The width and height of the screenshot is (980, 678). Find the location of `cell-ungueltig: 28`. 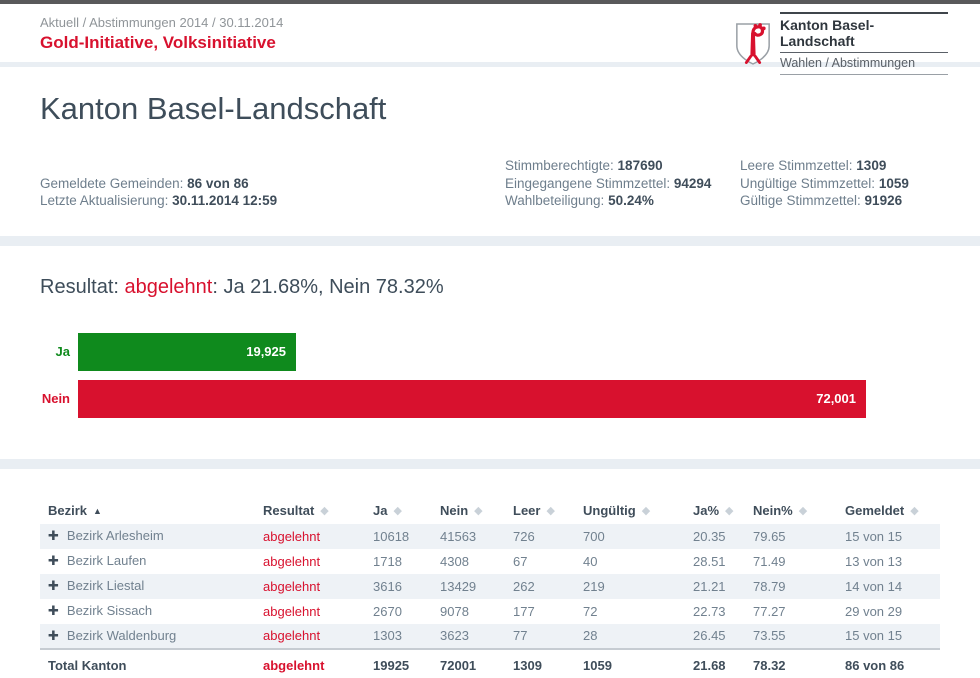

cell-ungueltig: 28 is located at coordinates (590, 635).